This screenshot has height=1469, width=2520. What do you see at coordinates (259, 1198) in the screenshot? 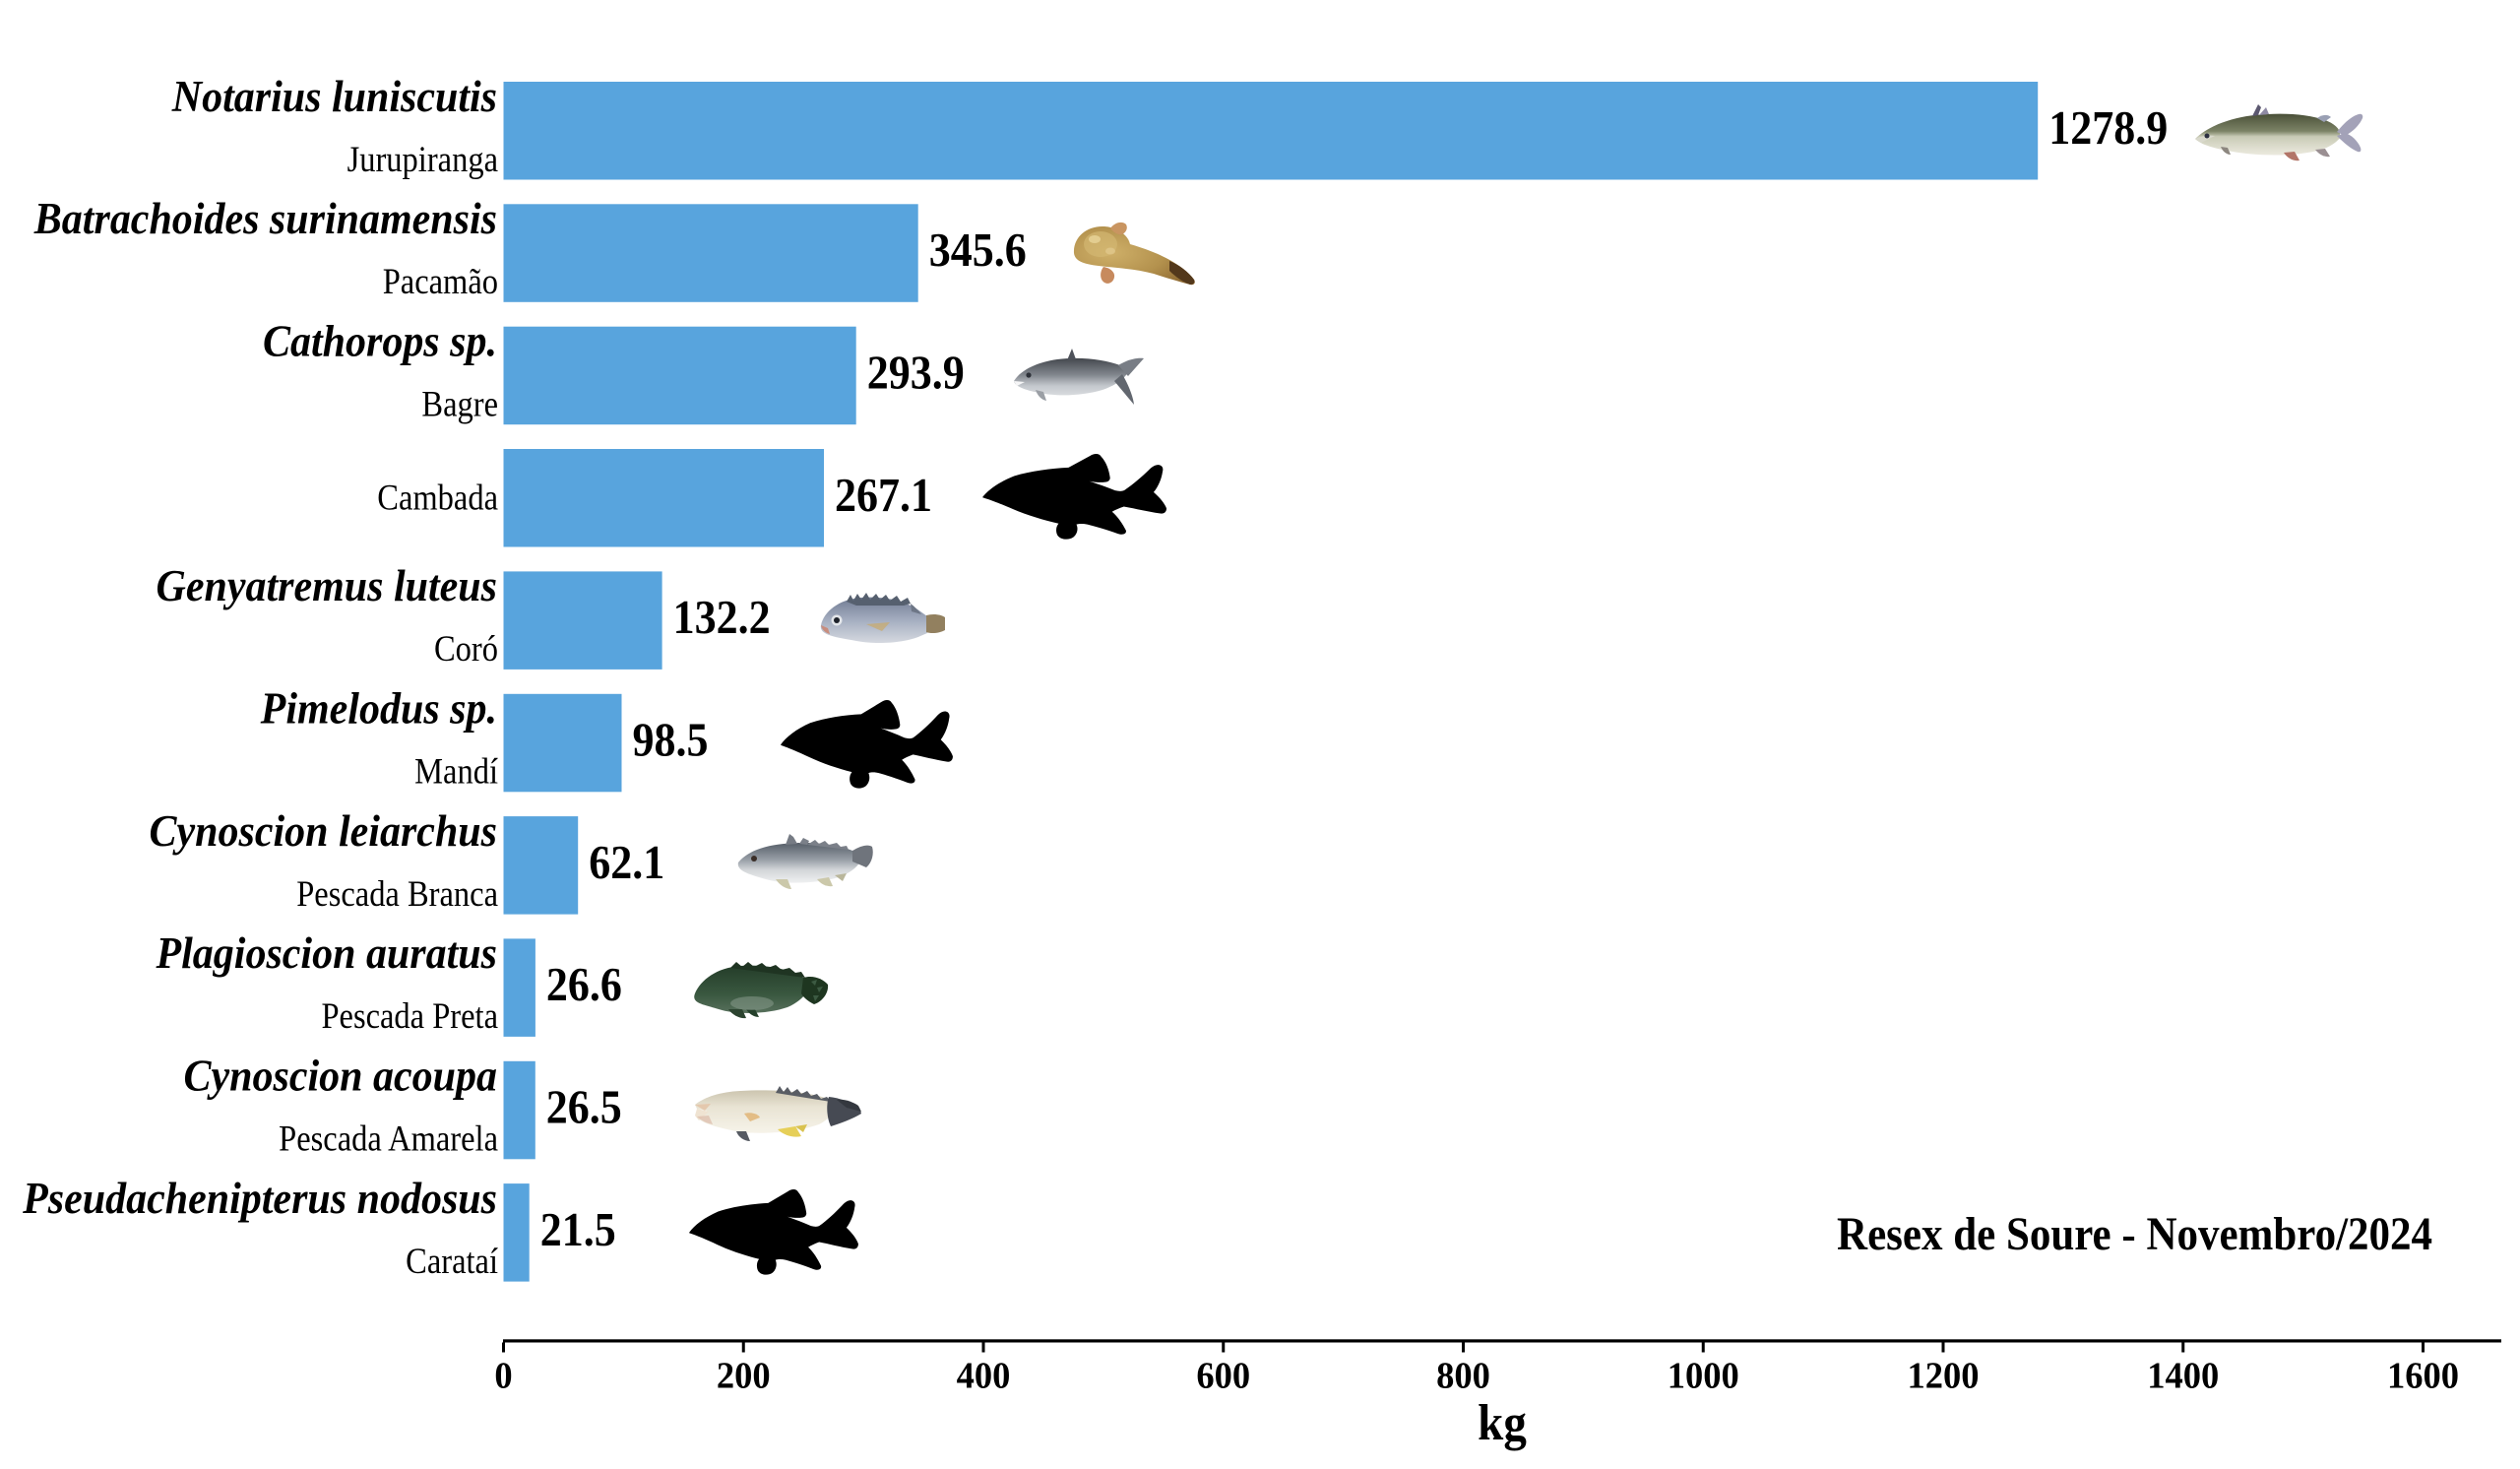
I see `svg-text: Pseudachenipterus nodosus` at bounding box center [259, 1198].